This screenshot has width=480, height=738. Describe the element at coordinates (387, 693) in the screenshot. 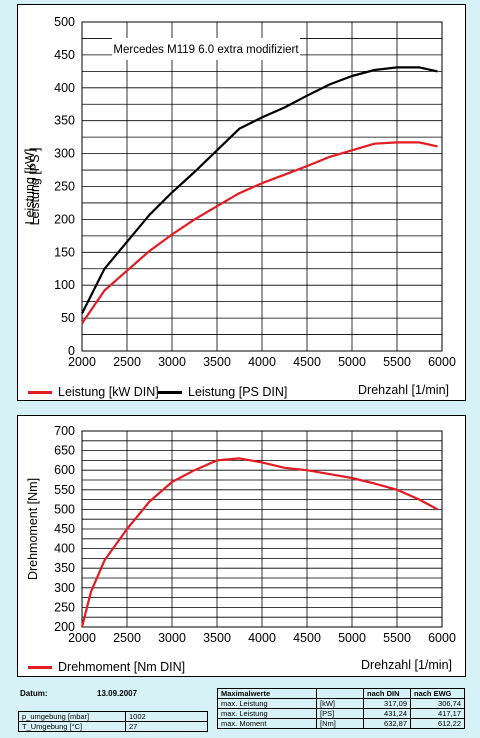

I see `table-header: nach DIN` at that location.